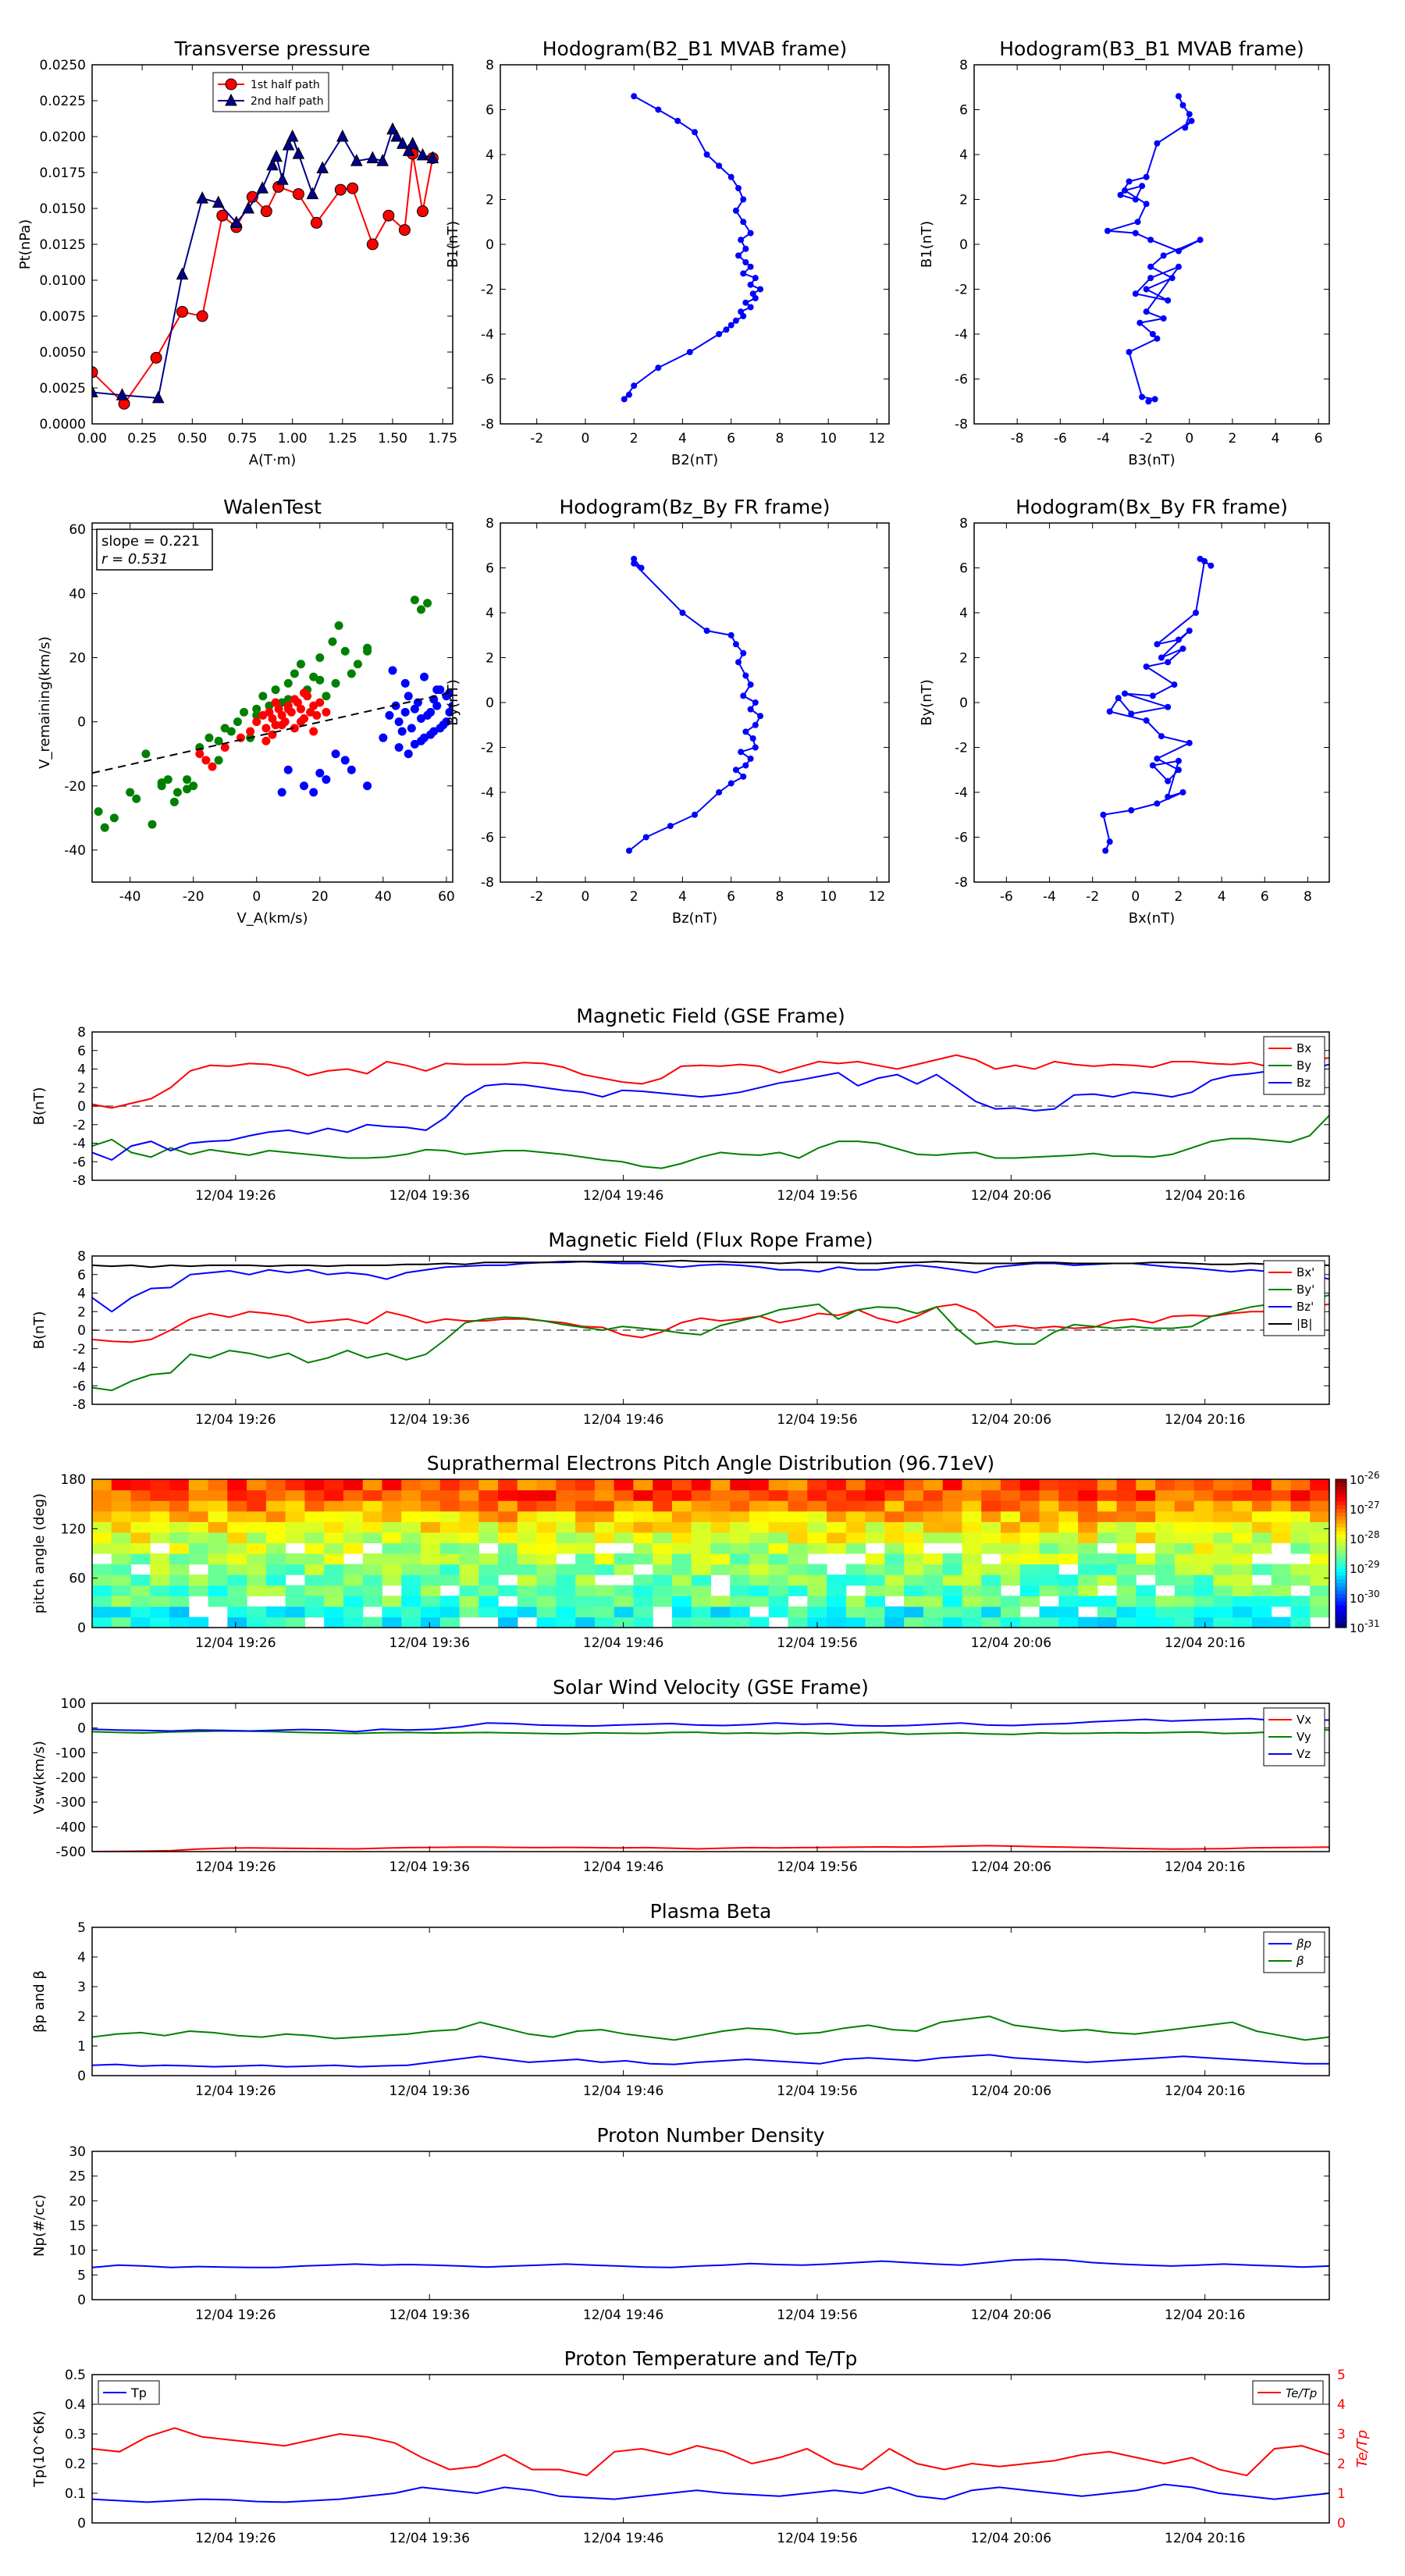  I want to click on pad-ytick-label: 60, so click(77, 1579).